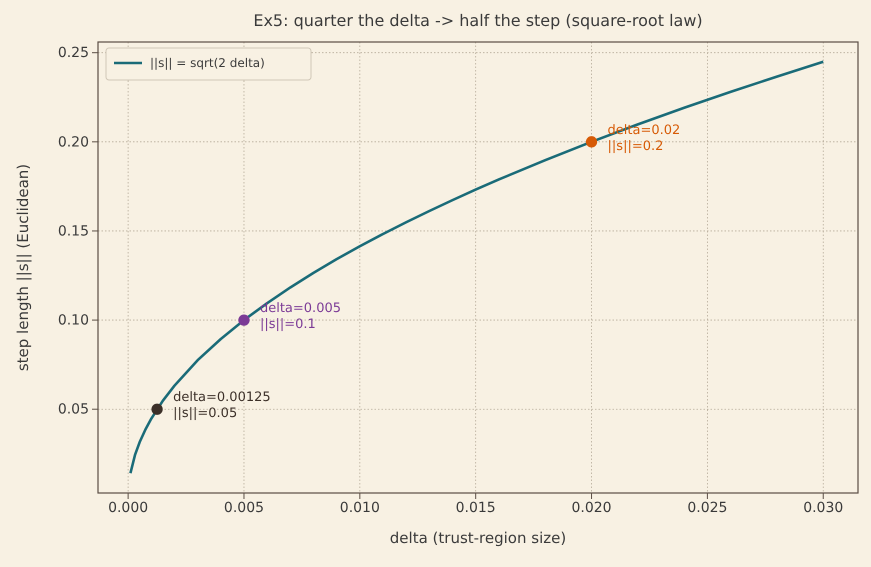 This screenshot has height=567, width=871. I want to click on annotation: delta=0.00125 ||s||=0.05, so click(222, 406).